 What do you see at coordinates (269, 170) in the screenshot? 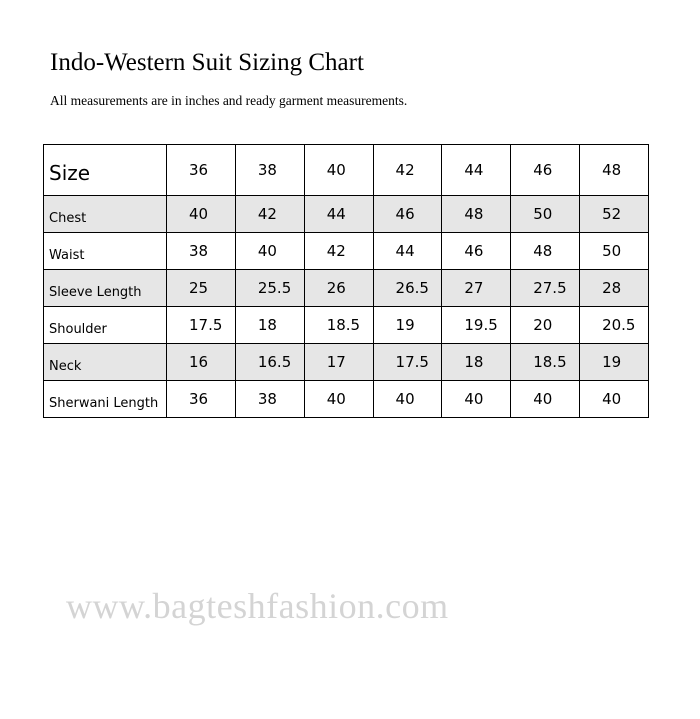
I see `header-size-cell: 38` at bounding box center [269, 170].